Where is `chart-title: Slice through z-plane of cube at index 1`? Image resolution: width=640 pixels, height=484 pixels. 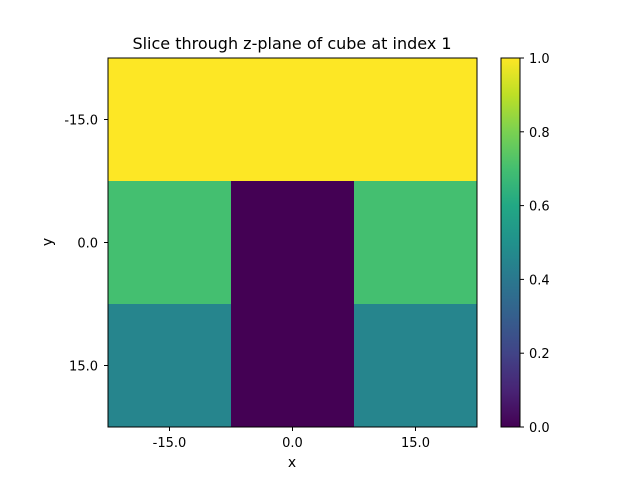
chart-title: Slice through z-plane of cube at index 1 is located at coordinates (291, 43).